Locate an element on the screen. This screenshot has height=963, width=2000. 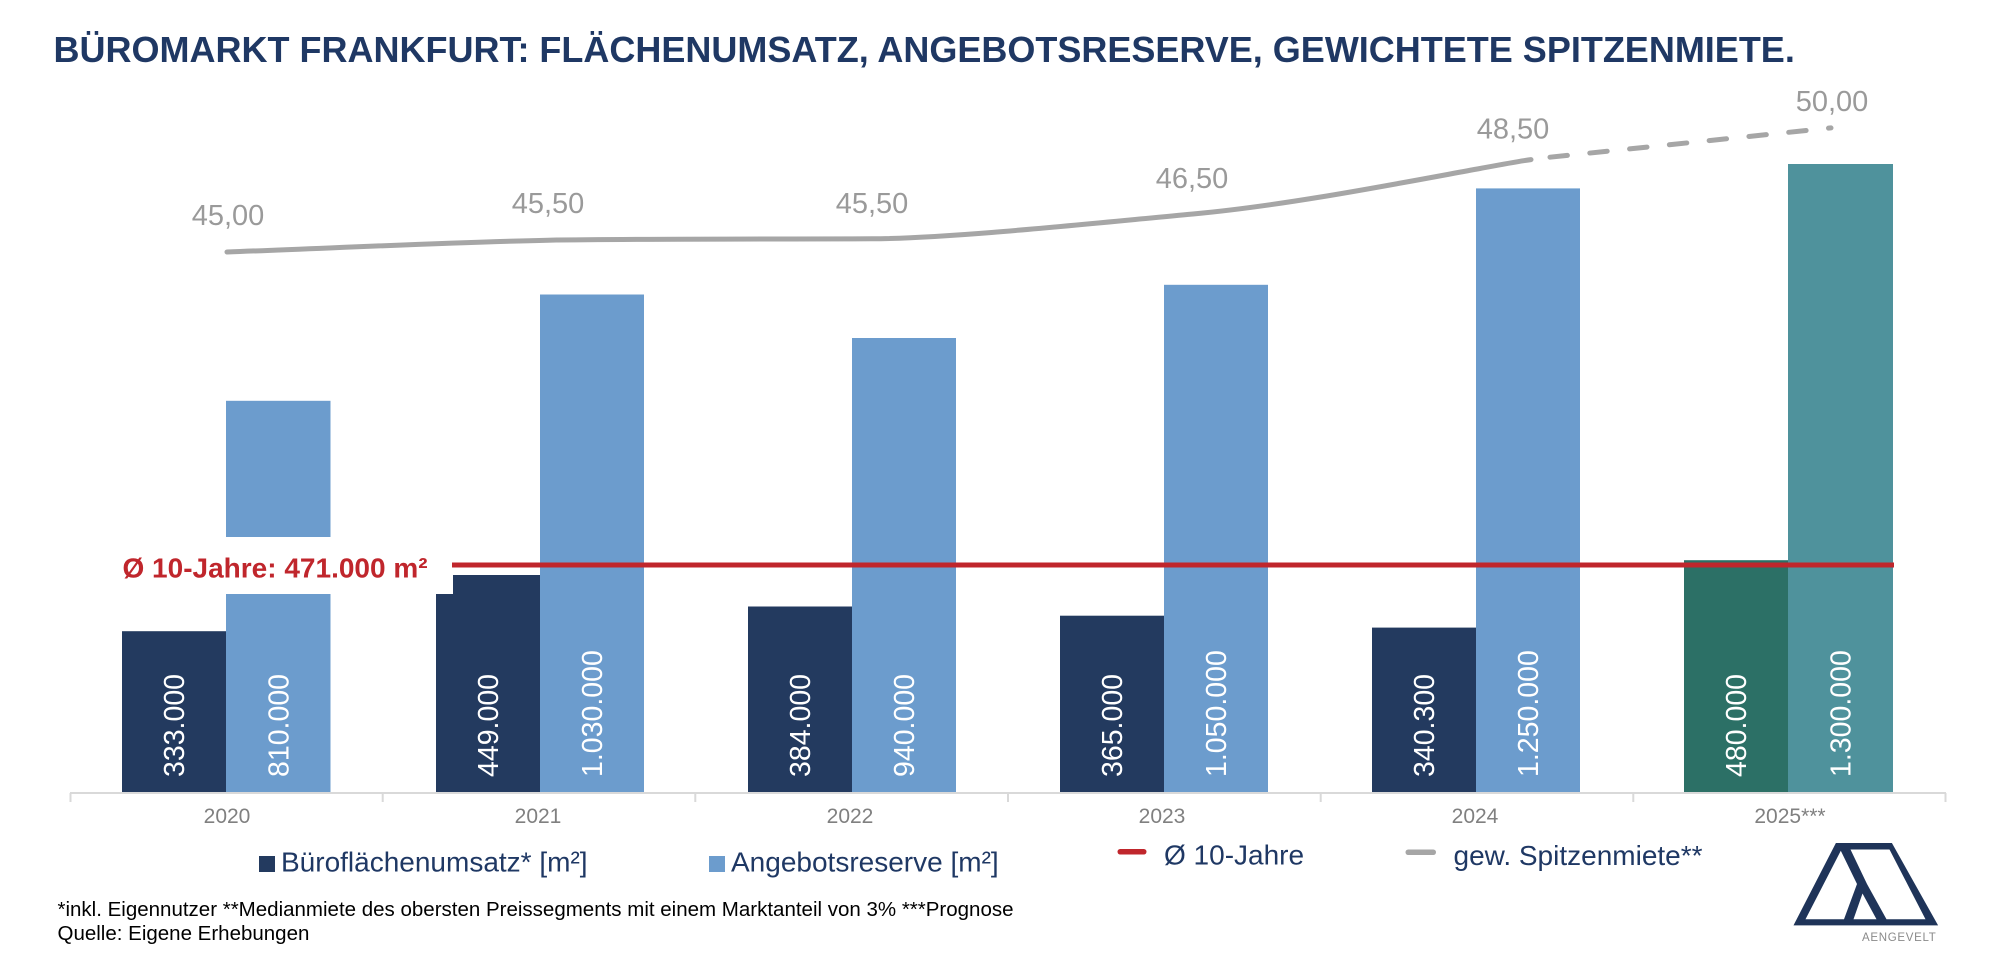
svg-text: 449.000 is located at coordinates (489, 725).